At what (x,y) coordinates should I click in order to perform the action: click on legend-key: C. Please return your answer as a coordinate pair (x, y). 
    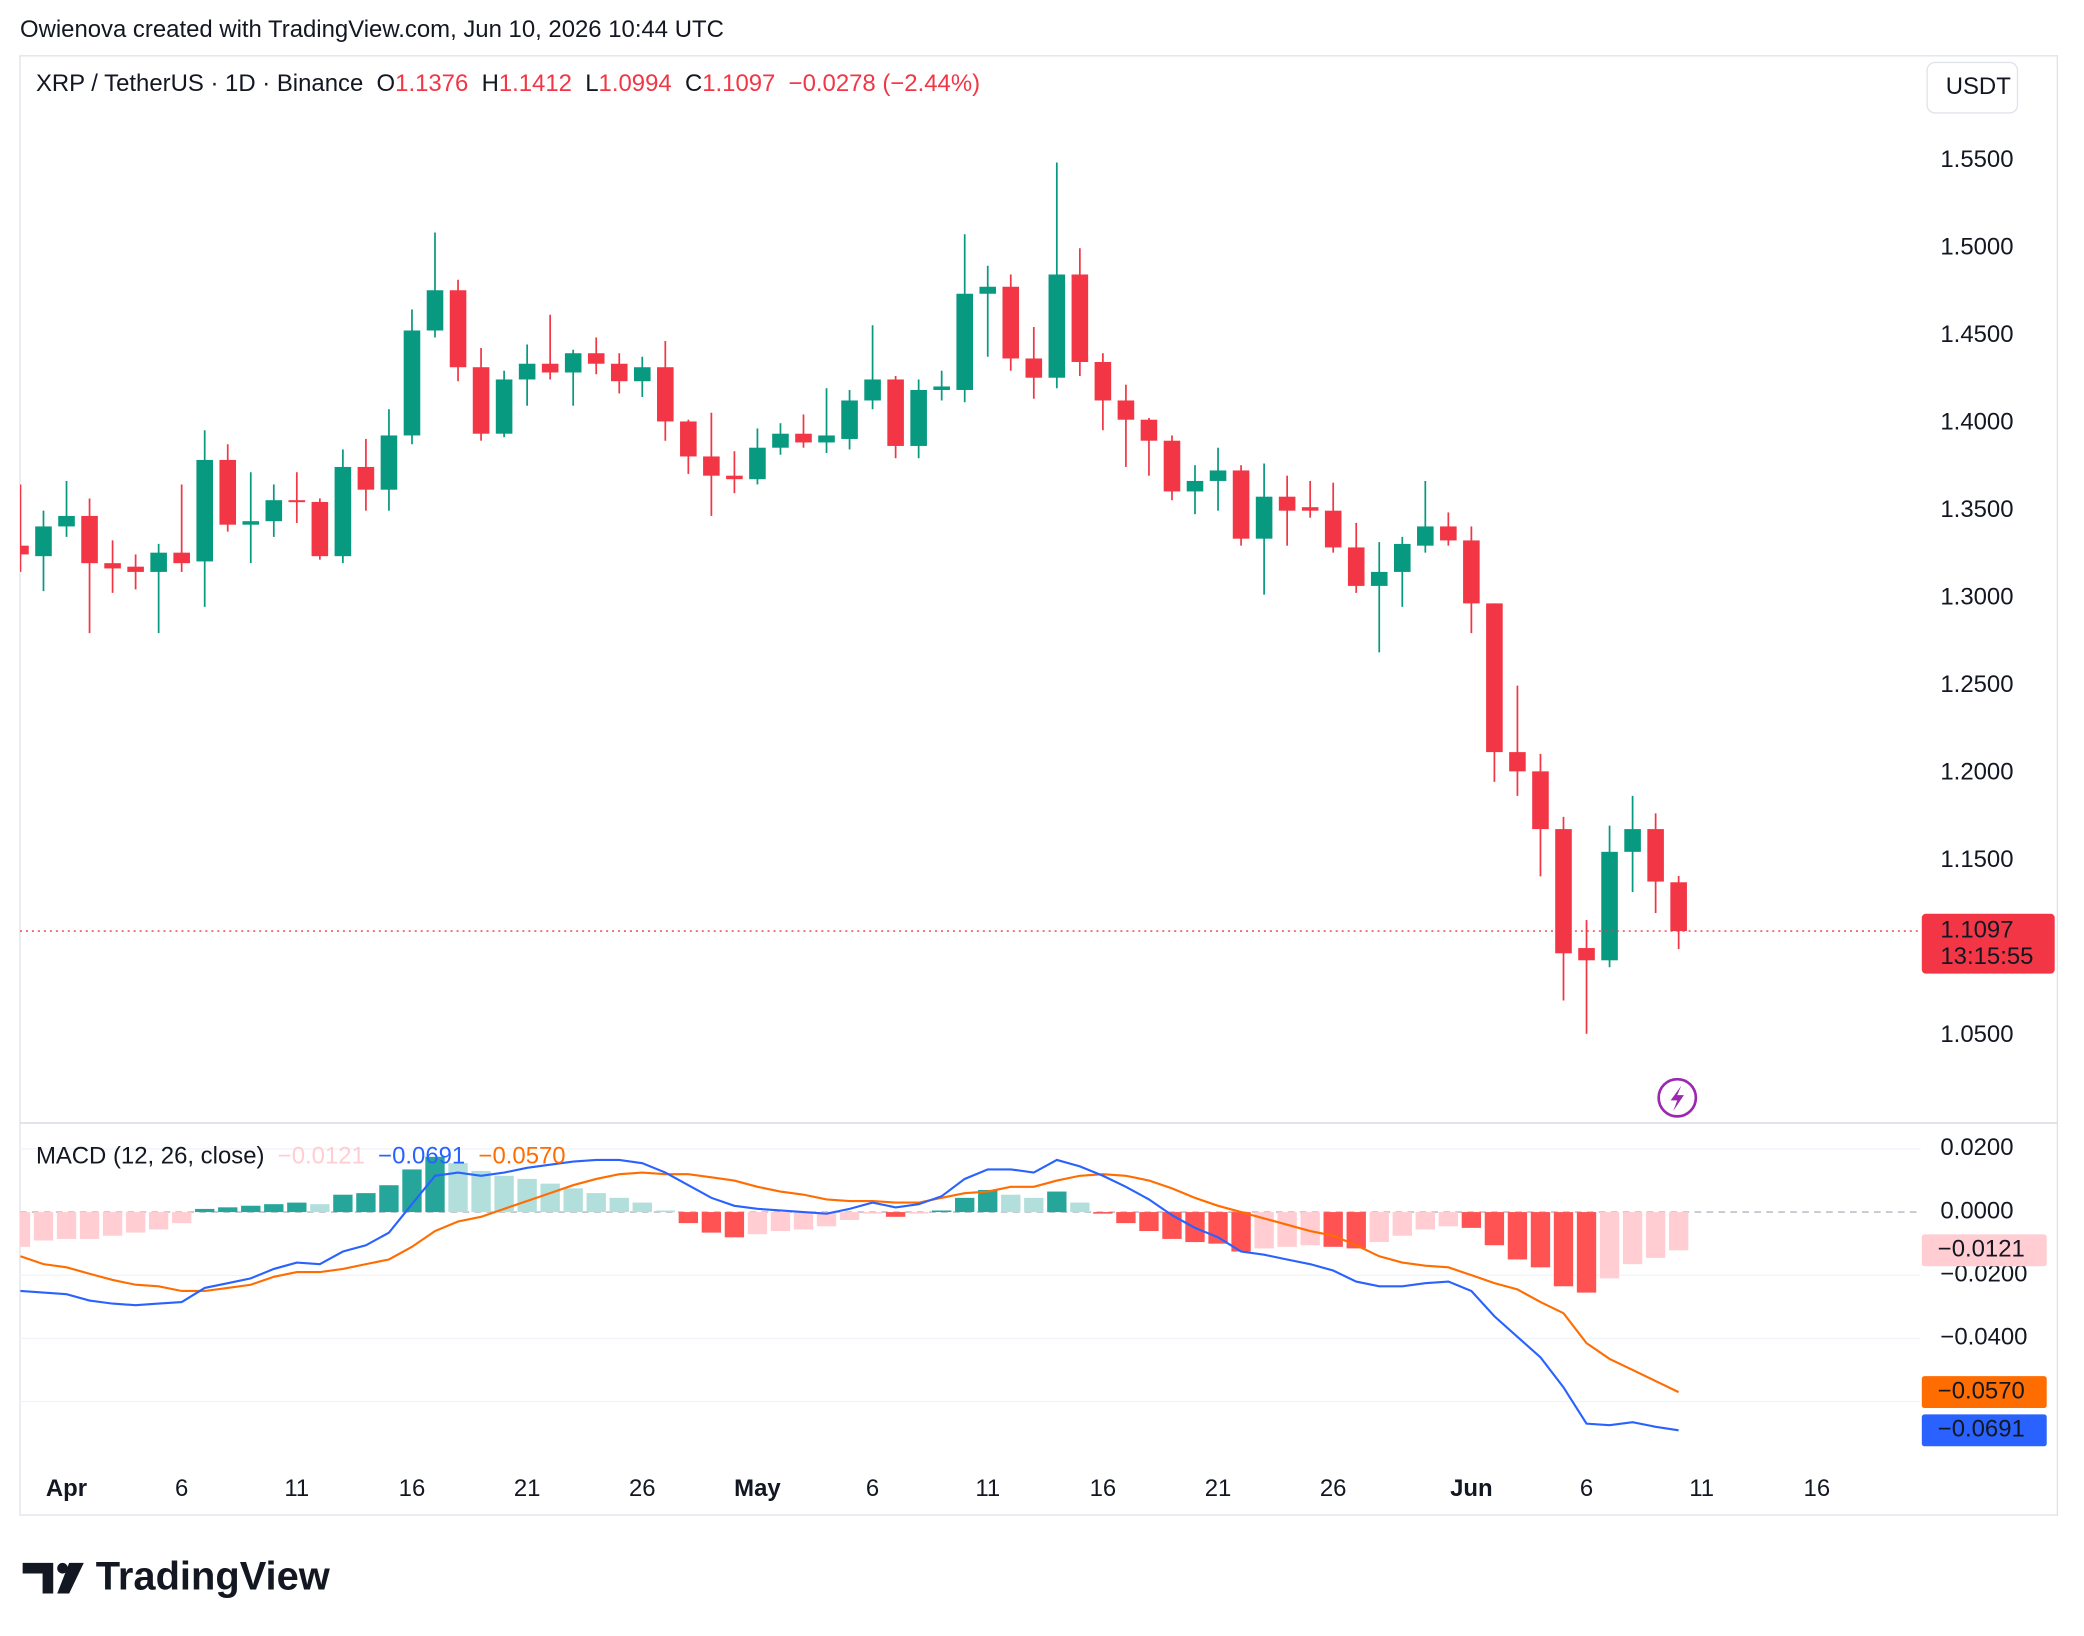
    Looking at the image, I should click on (693, 83).